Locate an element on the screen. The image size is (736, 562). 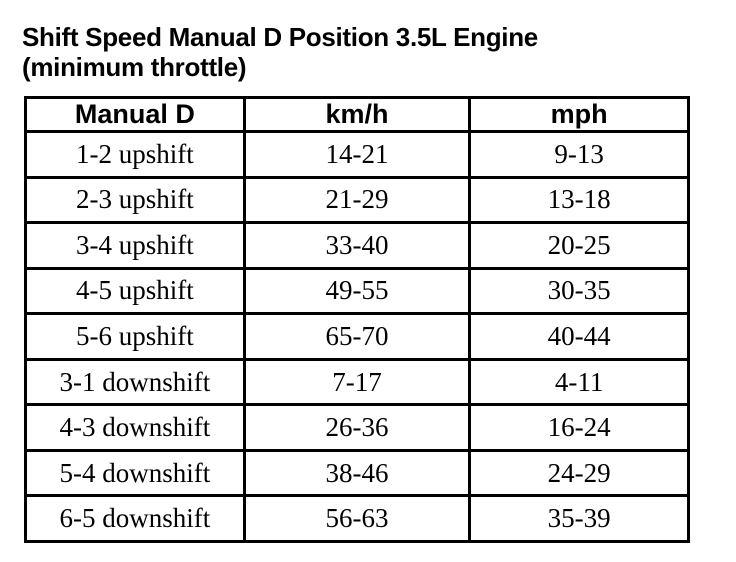
table-row: 4-5 upshift 49-55 30-35 is located at coordinates (357, 291).